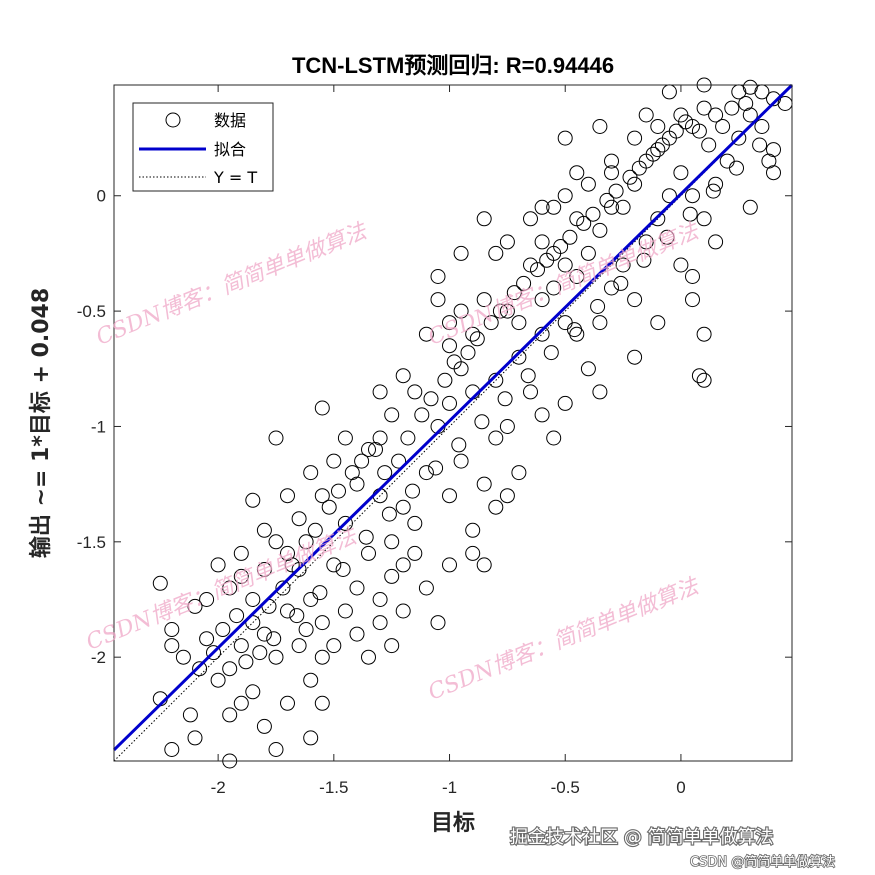  Describe the element at coordinates (449, 787) in the screenshot. I see `x-tick-label: -1` at that location.